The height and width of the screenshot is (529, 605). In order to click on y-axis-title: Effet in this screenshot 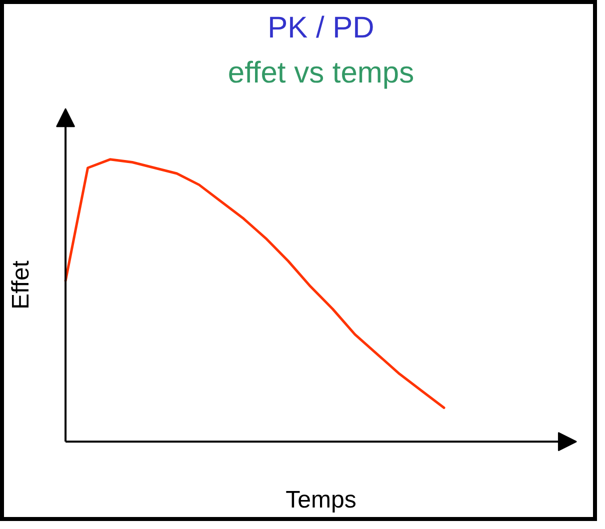, I will do `click(21, 285)`.